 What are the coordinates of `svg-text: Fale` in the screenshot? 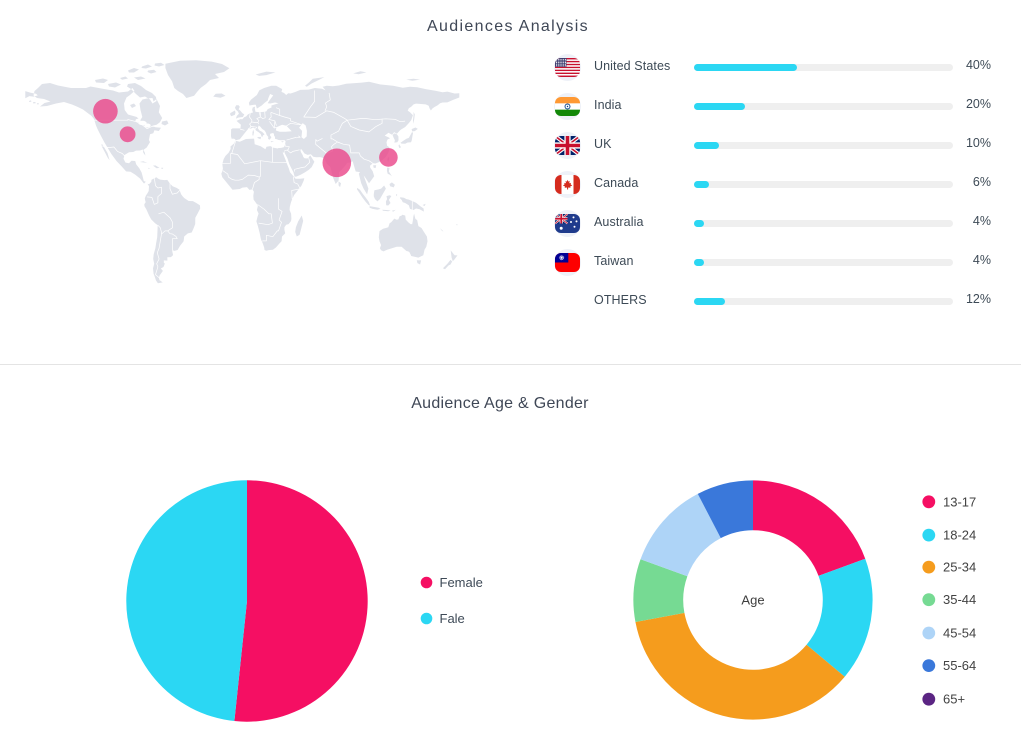 It's located at (452, 618).